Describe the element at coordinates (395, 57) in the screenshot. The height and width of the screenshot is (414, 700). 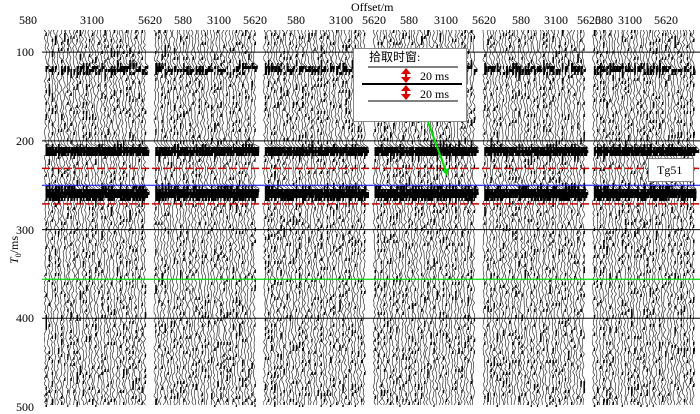
I see `pick-window-title: 拾取时窗:` at that location.